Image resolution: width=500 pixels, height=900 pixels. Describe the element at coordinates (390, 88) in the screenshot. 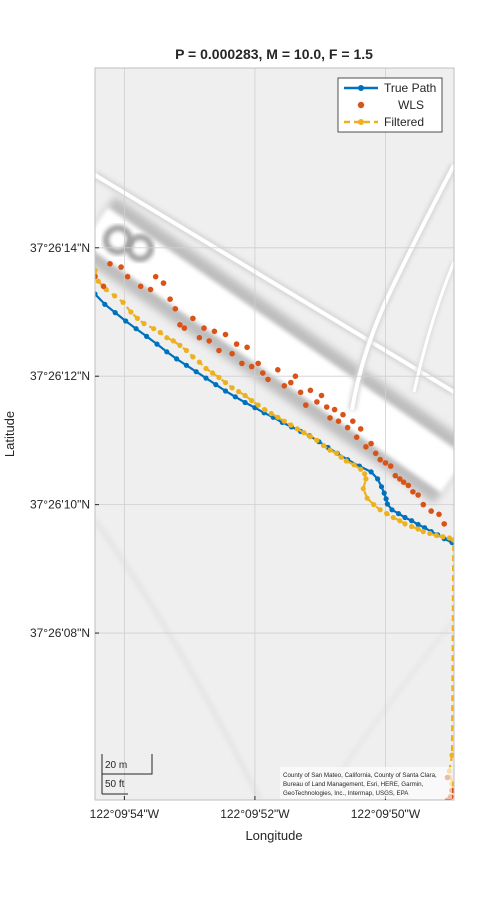

I see `legend-entry-true-path: True Path` at that location.